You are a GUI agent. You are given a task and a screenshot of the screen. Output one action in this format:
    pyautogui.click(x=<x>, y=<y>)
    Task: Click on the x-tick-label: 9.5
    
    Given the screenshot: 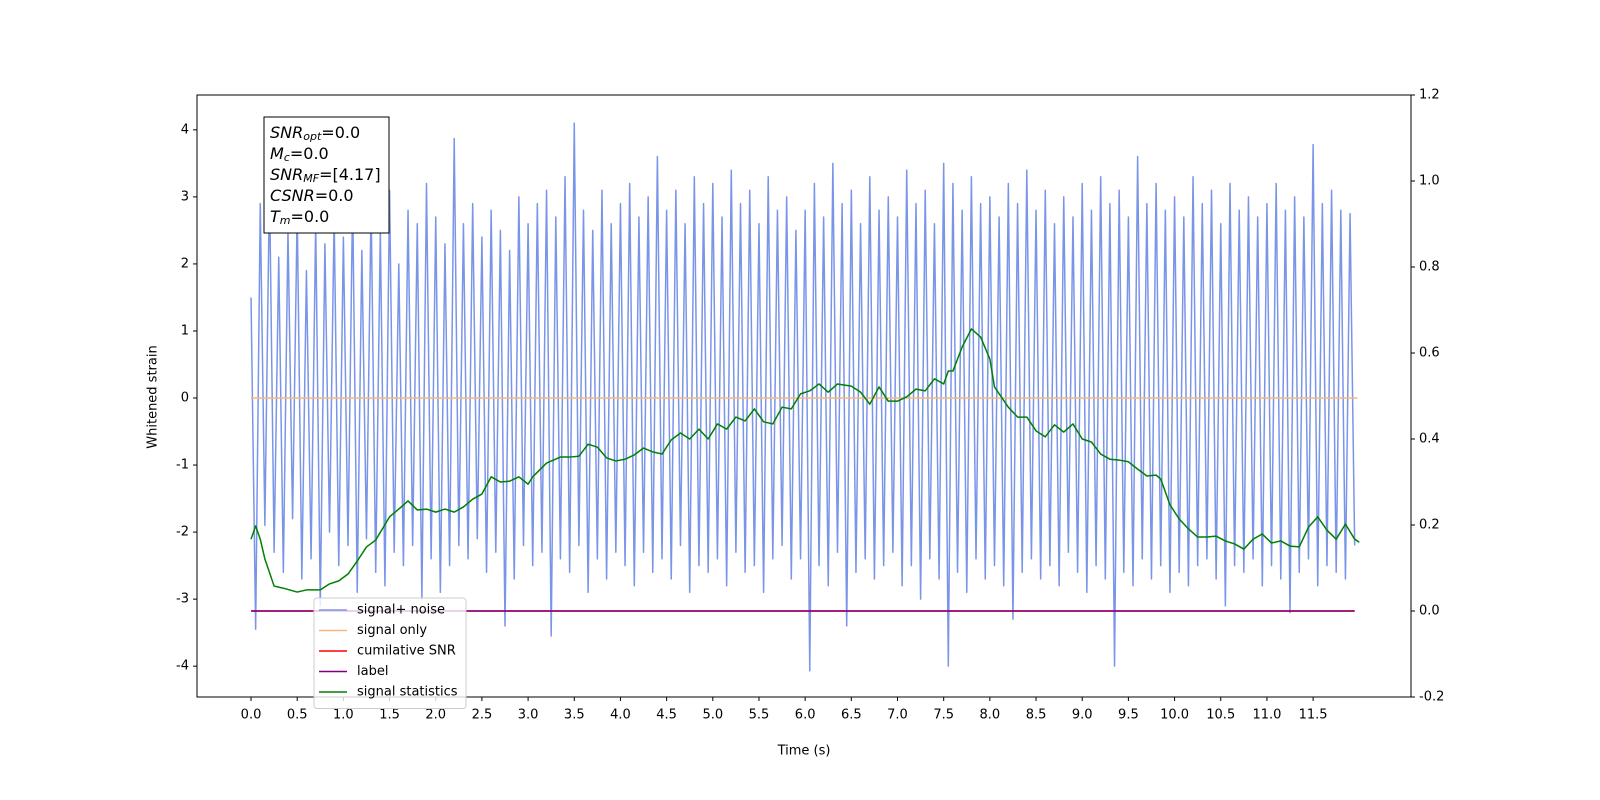 What is the action you would take?
    pyautogui.click(x=1128, y=715)
    